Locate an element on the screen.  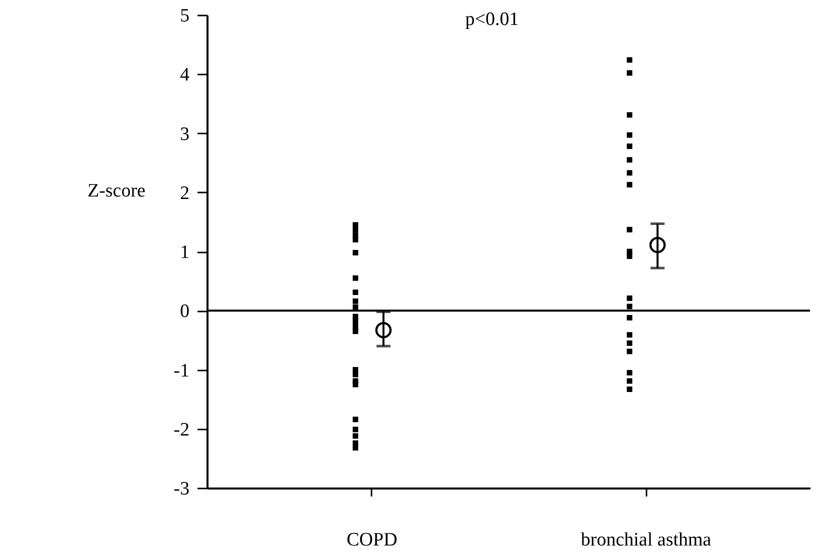
y-tick-label: -1 is located at coordinates (182, 371).